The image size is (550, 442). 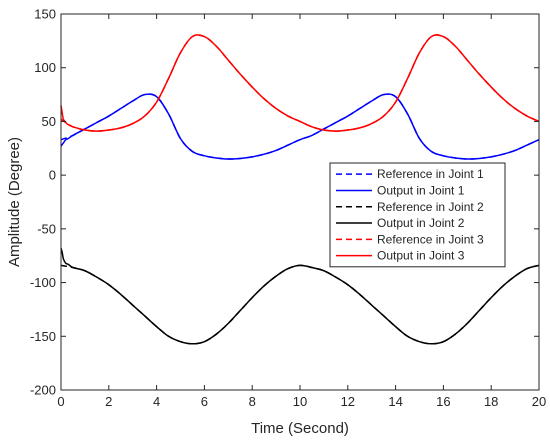 I want to click on legend-entry-label: Reference in Joint 3, so click(x=430, y=239).